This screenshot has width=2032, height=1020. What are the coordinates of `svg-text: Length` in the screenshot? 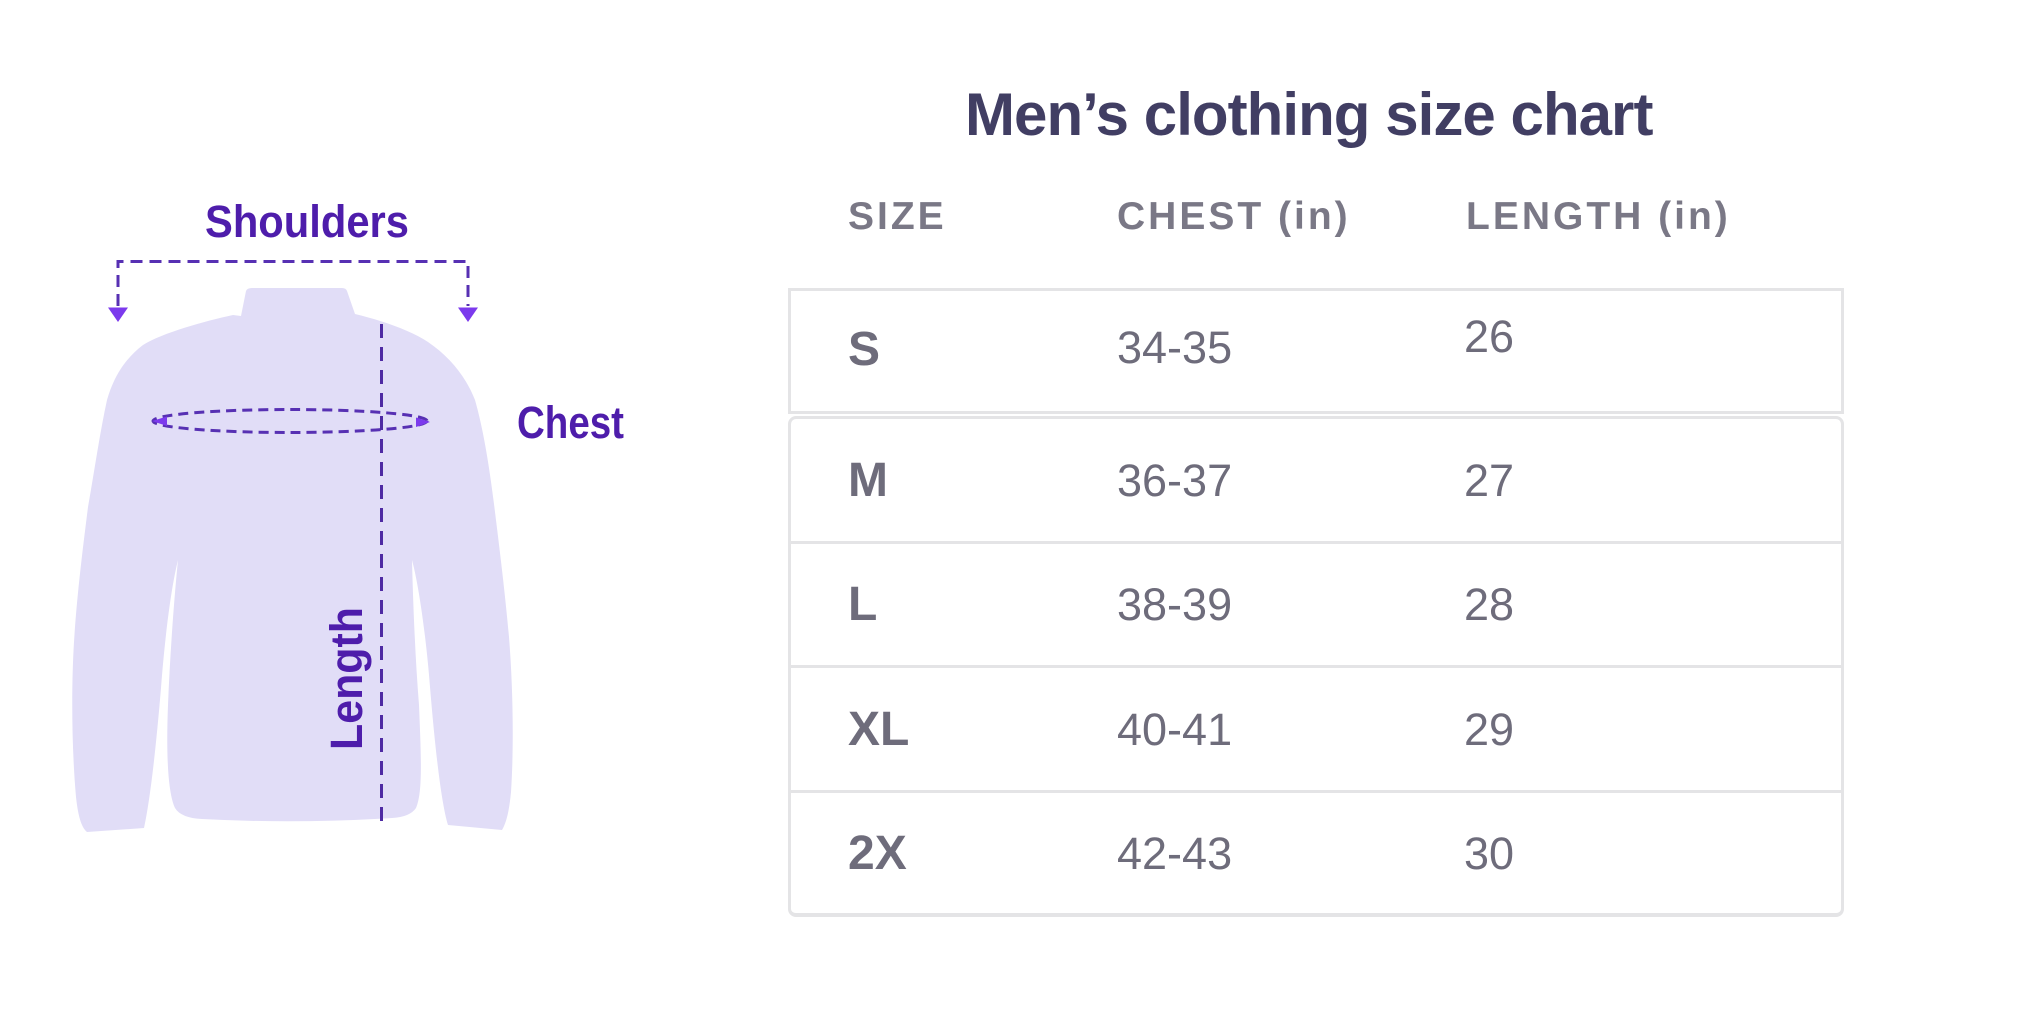 It's located at (346, 678).